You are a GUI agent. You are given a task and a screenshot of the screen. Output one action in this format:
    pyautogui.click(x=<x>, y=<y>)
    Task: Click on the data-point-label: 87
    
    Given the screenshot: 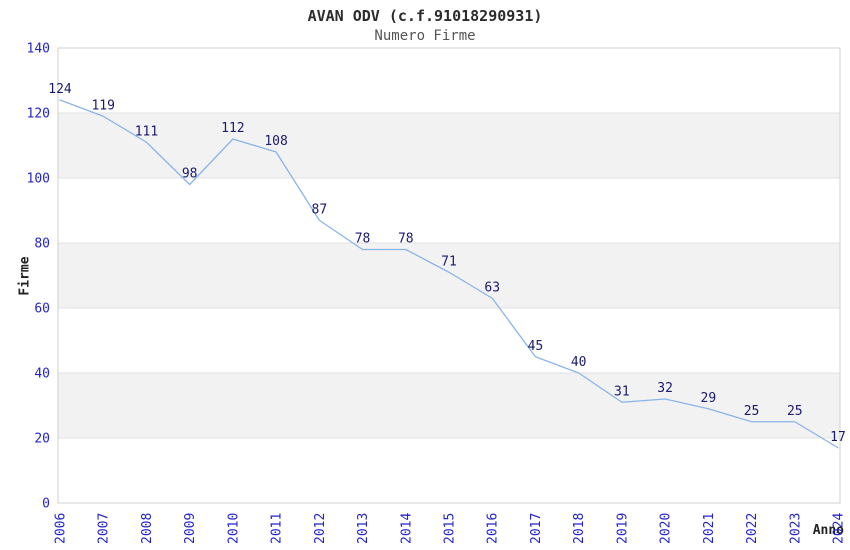 What is the action you would take?
    pyautogui.click(x=320, y=209)
    